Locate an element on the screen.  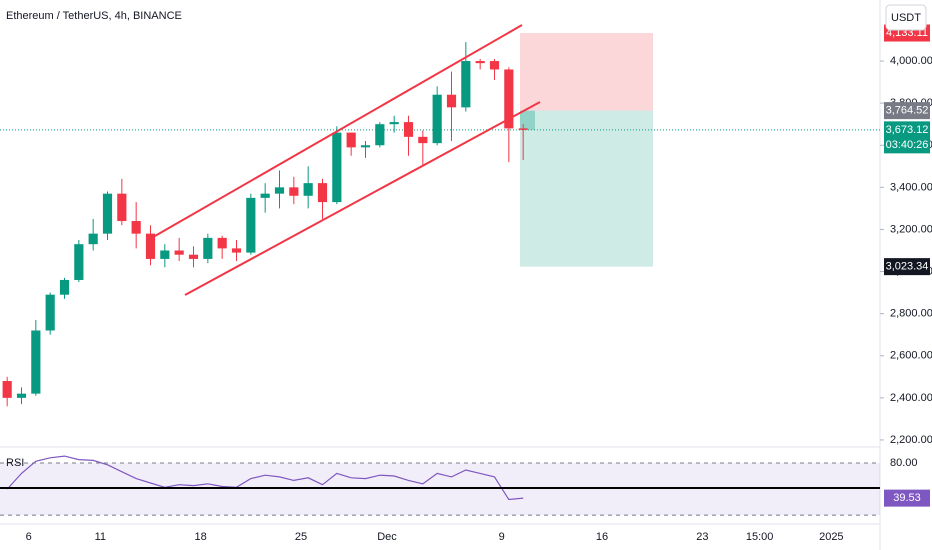
target-zone is located at coordinates (586, 188).